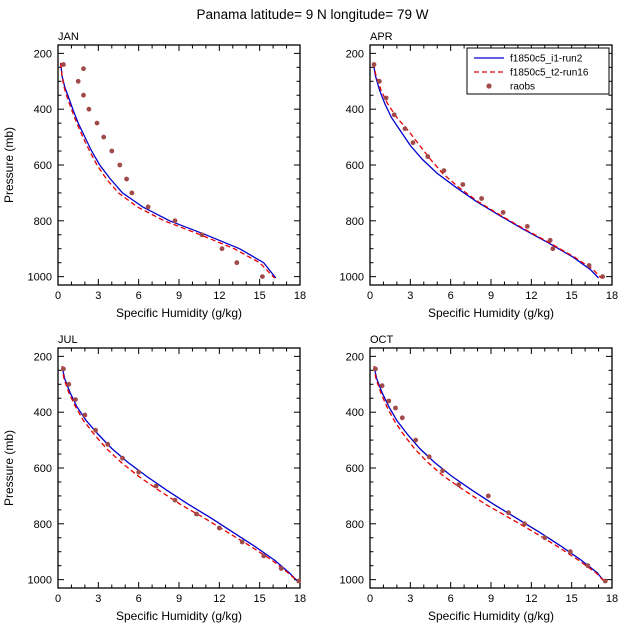 The image size is (625, 640). What do you see at coordinates (9, 165) in the screenshot?
I see `y-axis-label: Pressure (mb)` at bounding box center [9, 165].